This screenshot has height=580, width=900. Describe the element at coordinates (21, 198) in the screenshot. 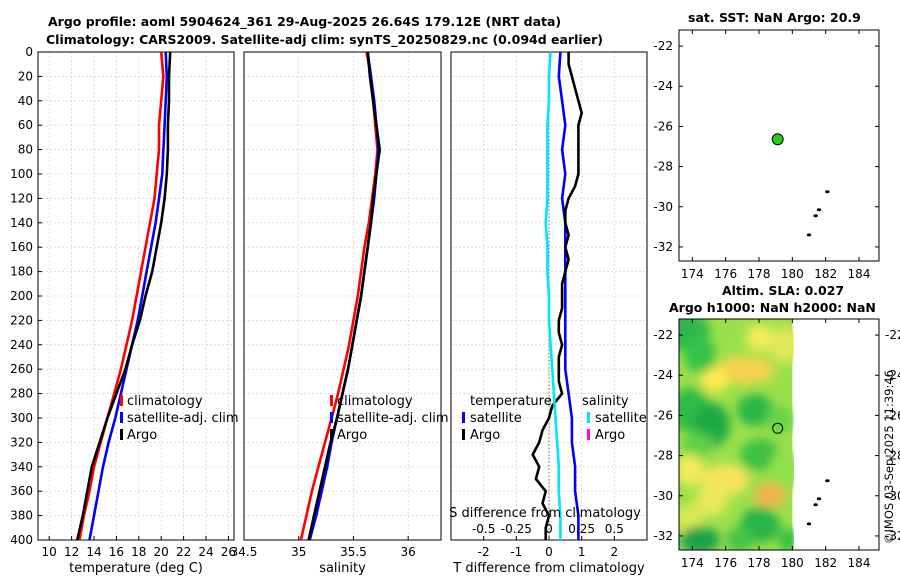

I see `y-tick-label: 120` at that location.